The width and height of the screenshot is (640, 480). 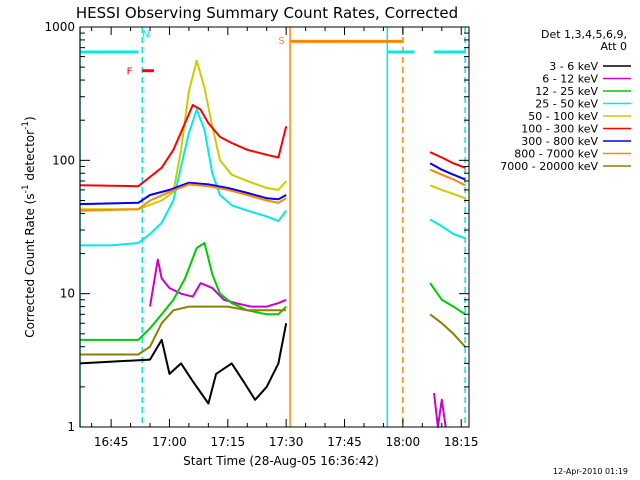 I want to click on legend-label: 100 - 300 keV, so click(x=559, y=129).